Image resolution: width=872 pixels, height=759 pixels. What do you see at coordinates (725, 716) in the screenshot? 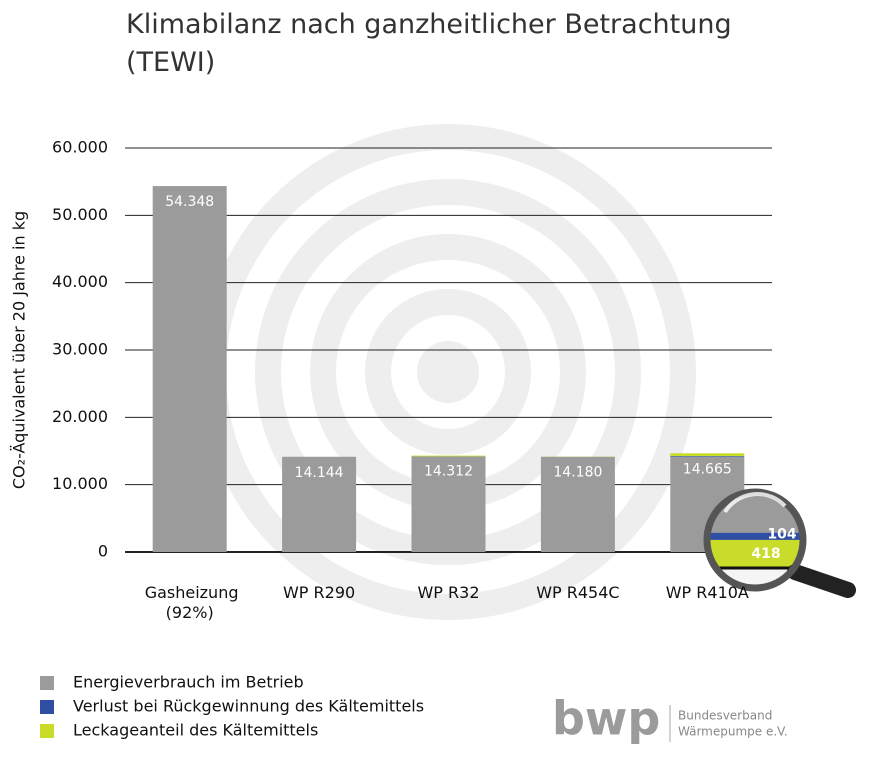
I see `logo-line1: Bundesverband` at bounding box center [725, 716].